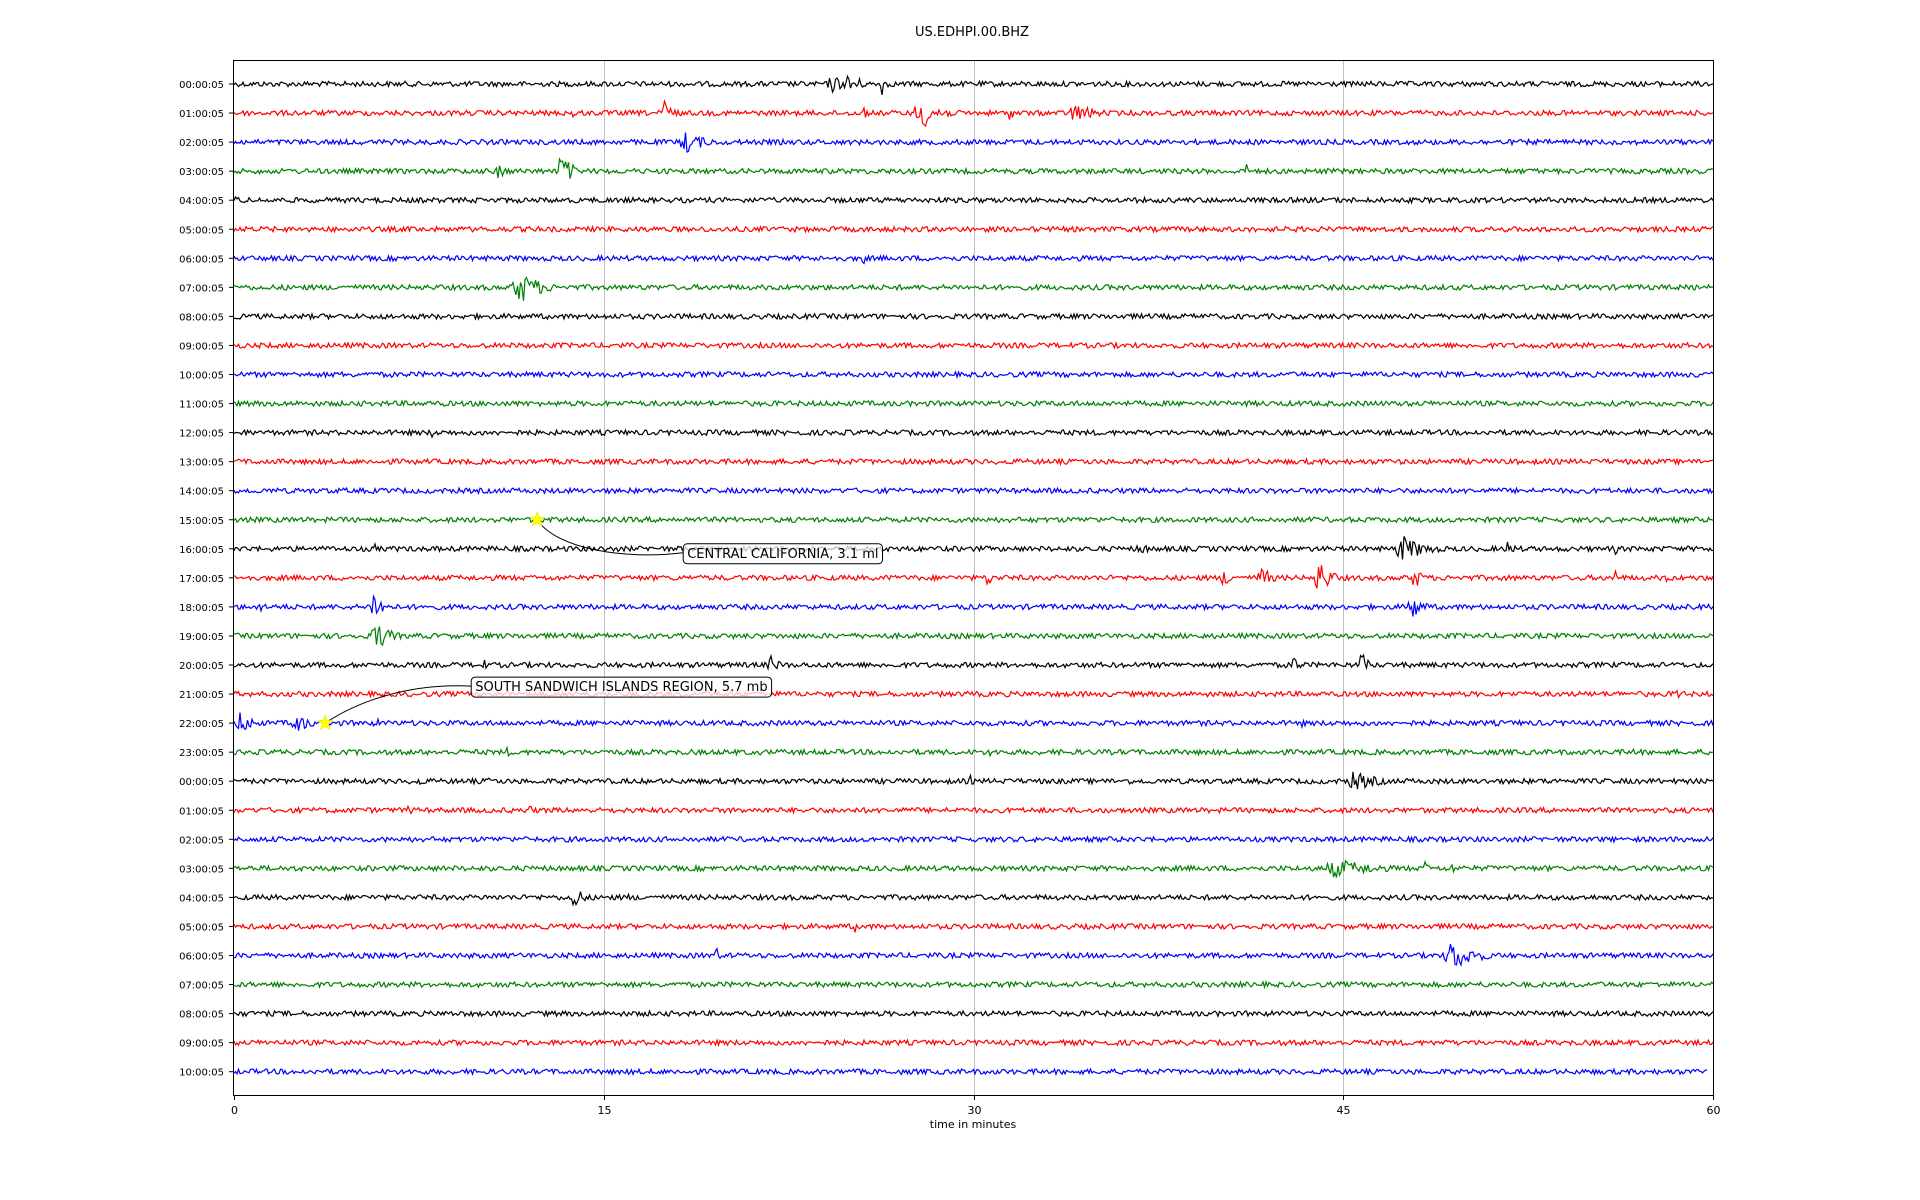  Describe the element at coordinates (201, 114) in the screenshot. I see `row-label-1: 01:00:05` at that location.